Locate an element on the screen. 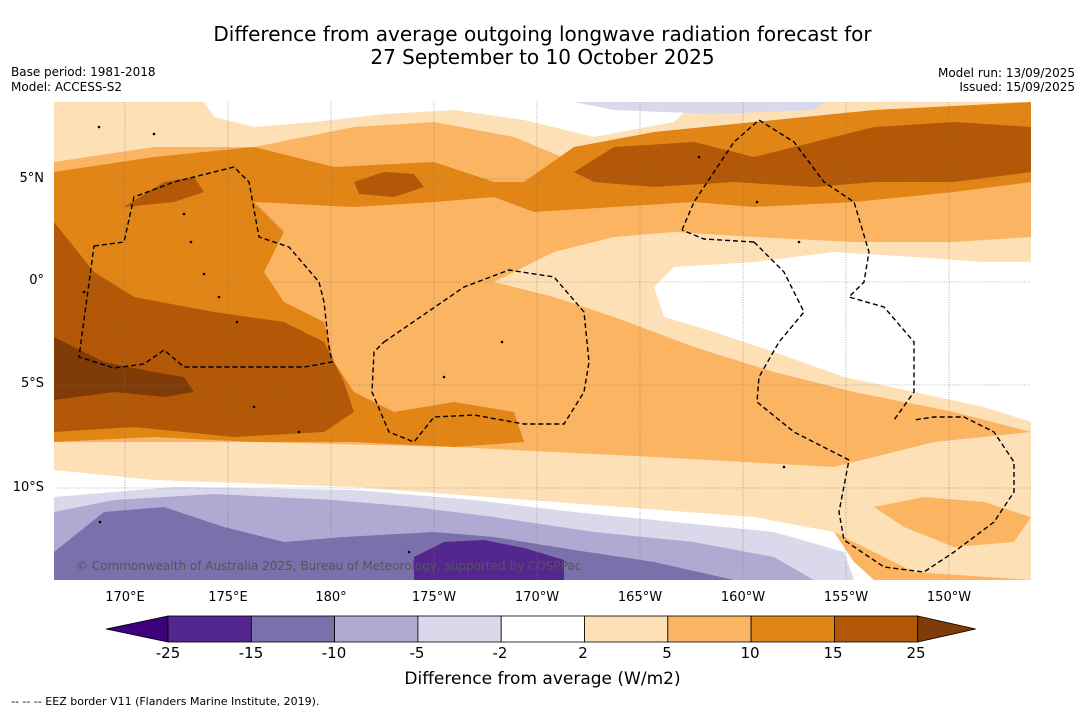 This screenshot has width=1085, height=713. band-white-north is located at coordinates (449, 119).